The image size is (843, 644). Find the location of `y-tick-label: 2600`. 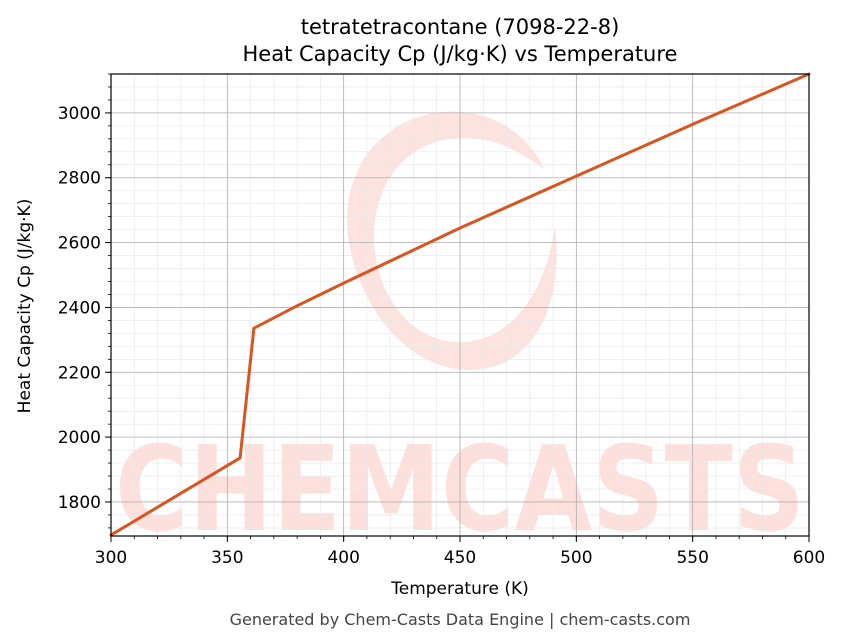

y-tick-label: 2600 is located at coordinates (79, 244).